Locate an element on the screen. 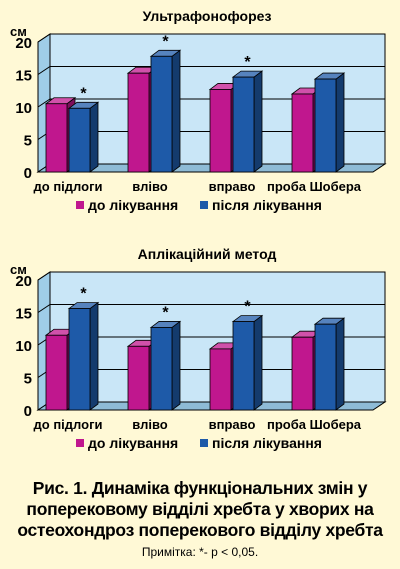 The image size is (400, 569). figure-caption-line-1: Рис. 1. Динаміка функціональних змін у is located at coordinates (200, 488).